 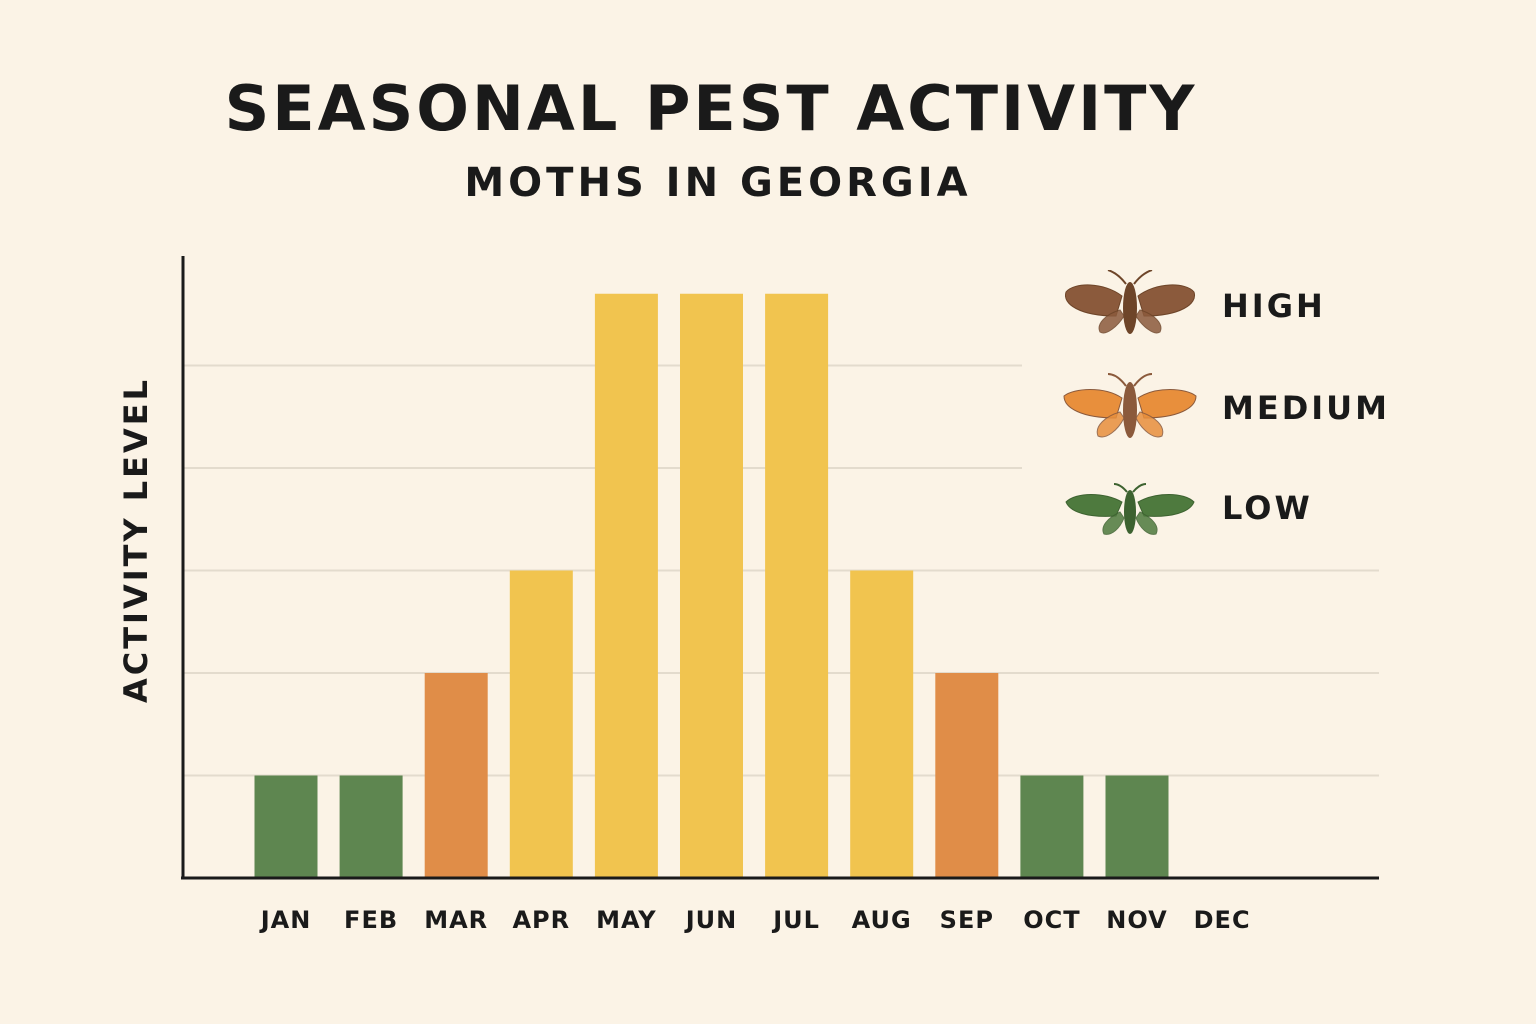 I want to click on x-tick-label: OCT, so click(x=1051, y=920).